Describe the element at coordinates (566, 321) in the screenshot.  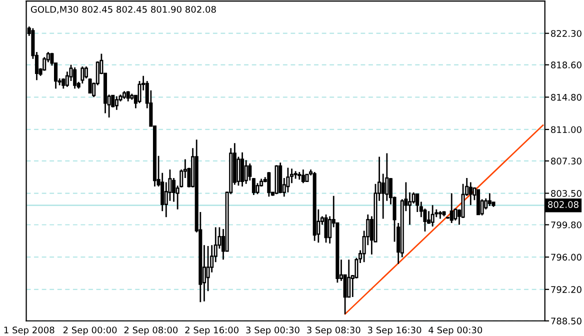
I see `y-tick-label: 788.50` at that location.